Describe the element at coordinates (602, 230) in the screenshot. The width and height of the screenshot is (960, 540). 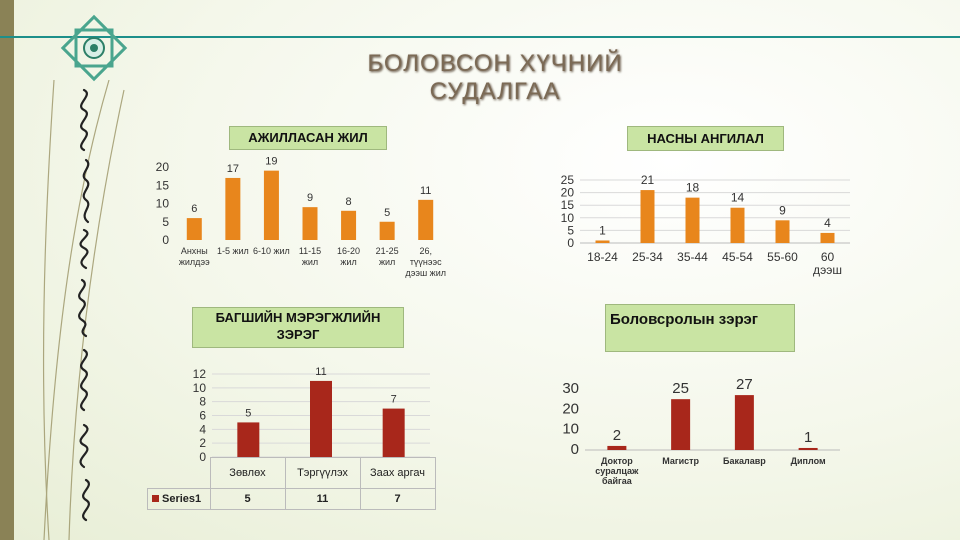
I see `data-label: 1` at that location.